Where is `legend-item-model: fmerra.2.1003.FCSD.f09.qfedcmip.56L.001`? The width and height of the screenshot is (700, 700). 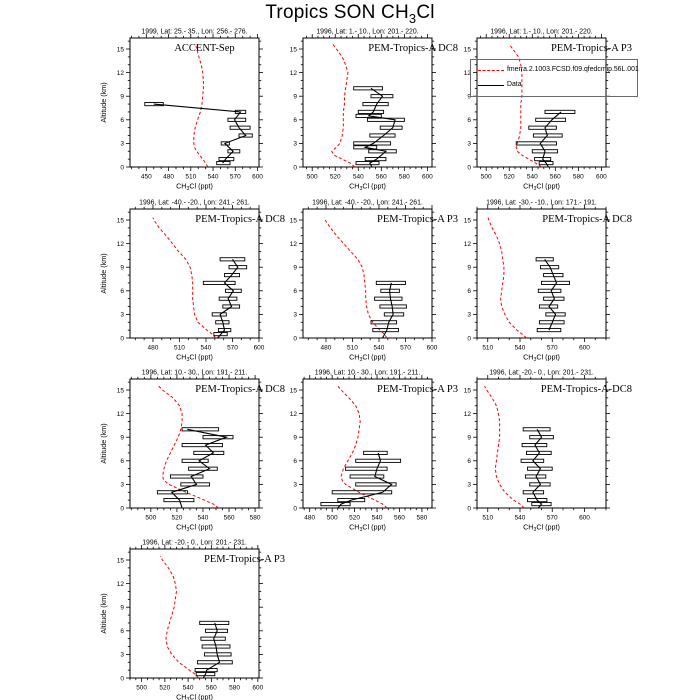 legend-item-model: fmerra.2.1003.FCSD.f09.qfedcmip.56L.001 is located at coordinates (558, 70).